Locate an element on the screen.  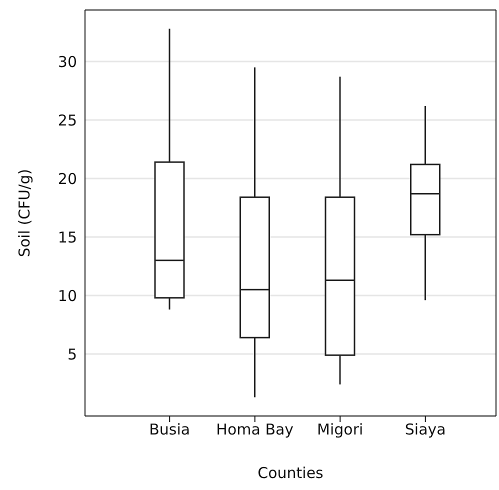
x-tick-label: Homa Bay is located at coordinates (255, 429).